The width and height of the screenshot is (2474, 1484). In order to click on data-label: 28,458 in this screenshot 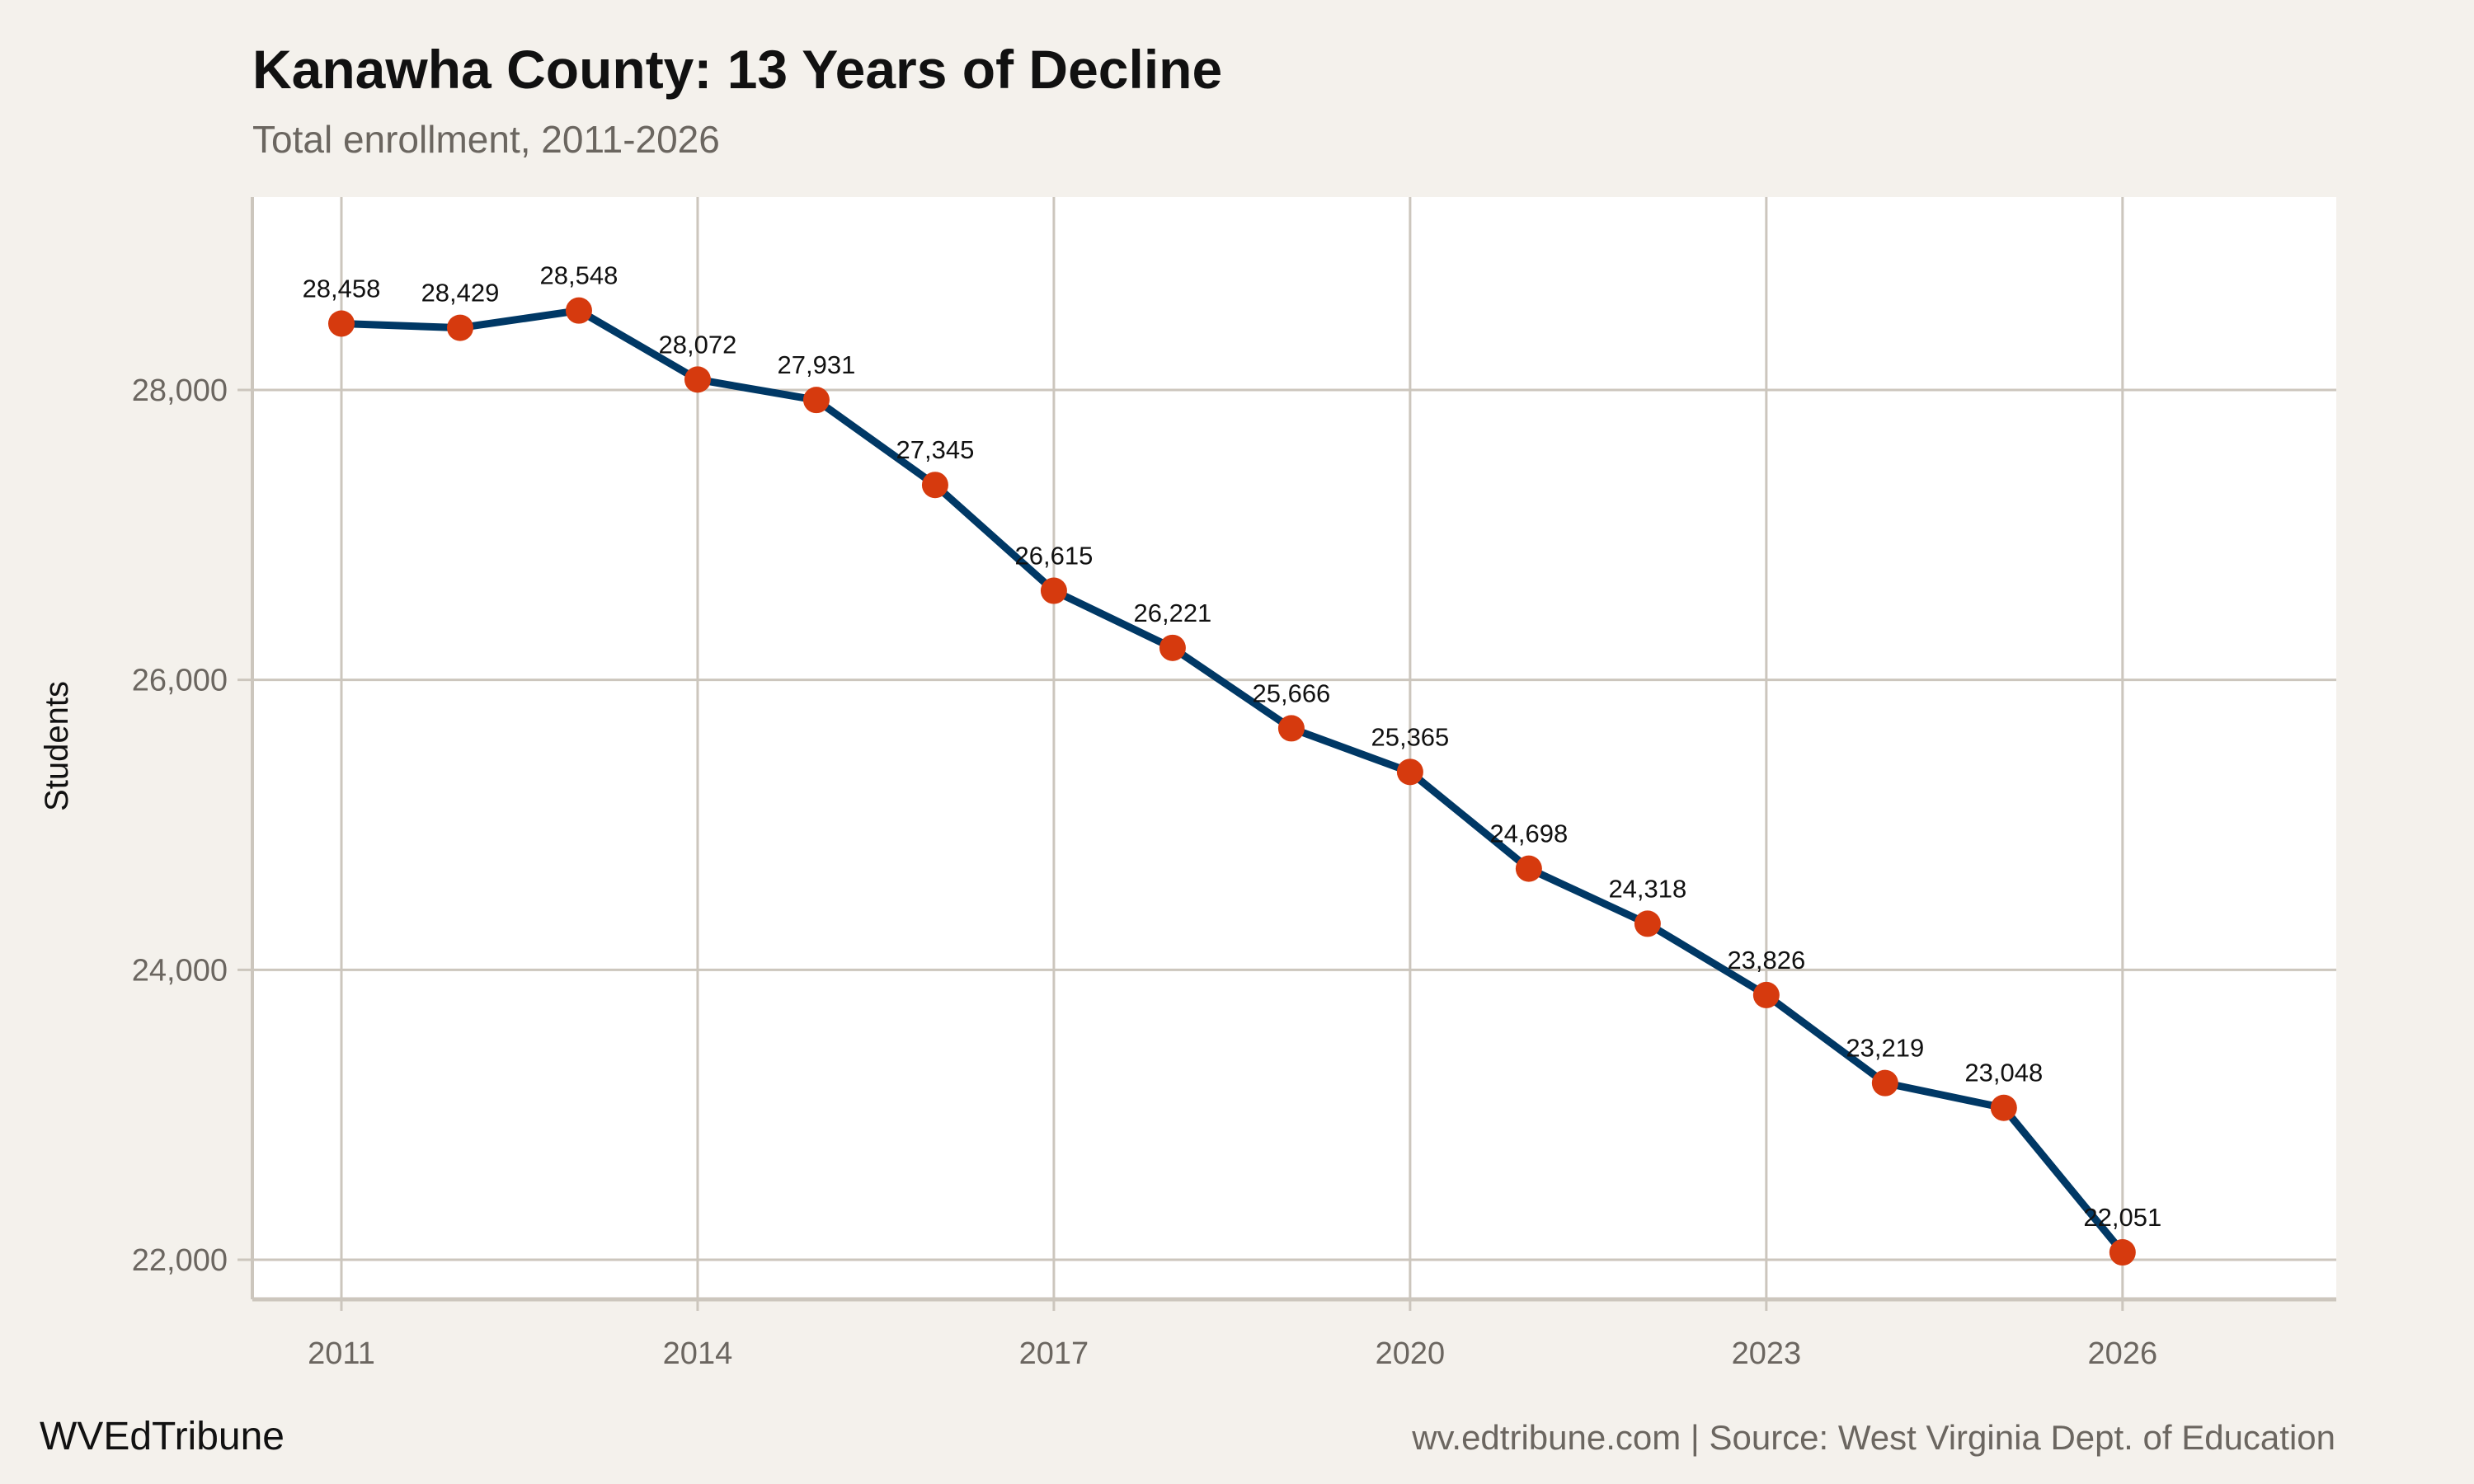, I will do `click(342, 288)`.